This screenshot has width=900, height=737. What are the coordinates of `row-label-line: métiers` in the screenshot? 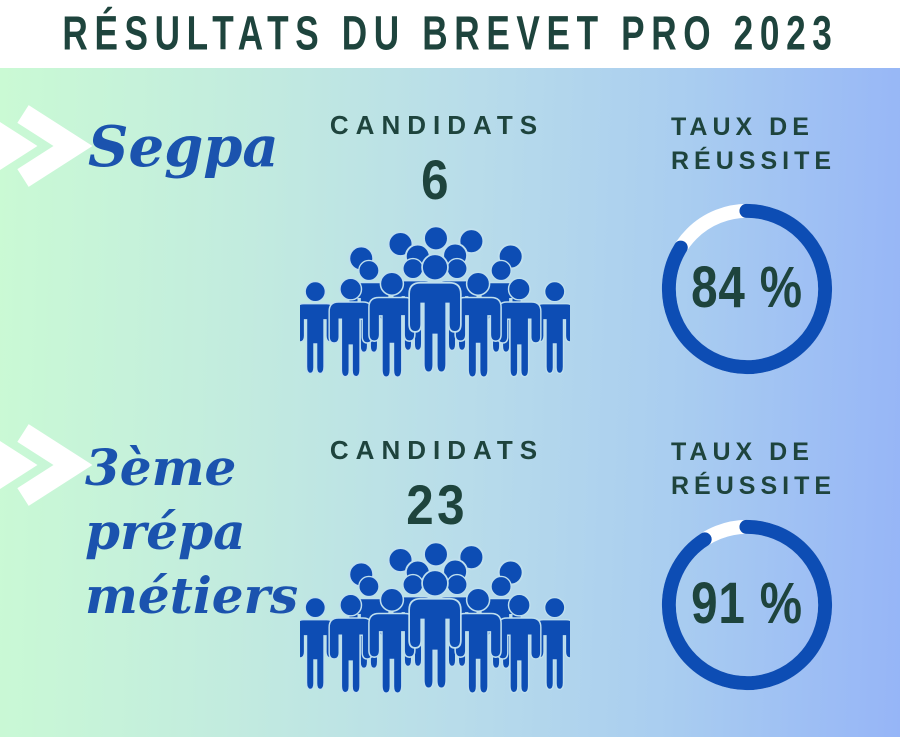 It's located at (192, 595).